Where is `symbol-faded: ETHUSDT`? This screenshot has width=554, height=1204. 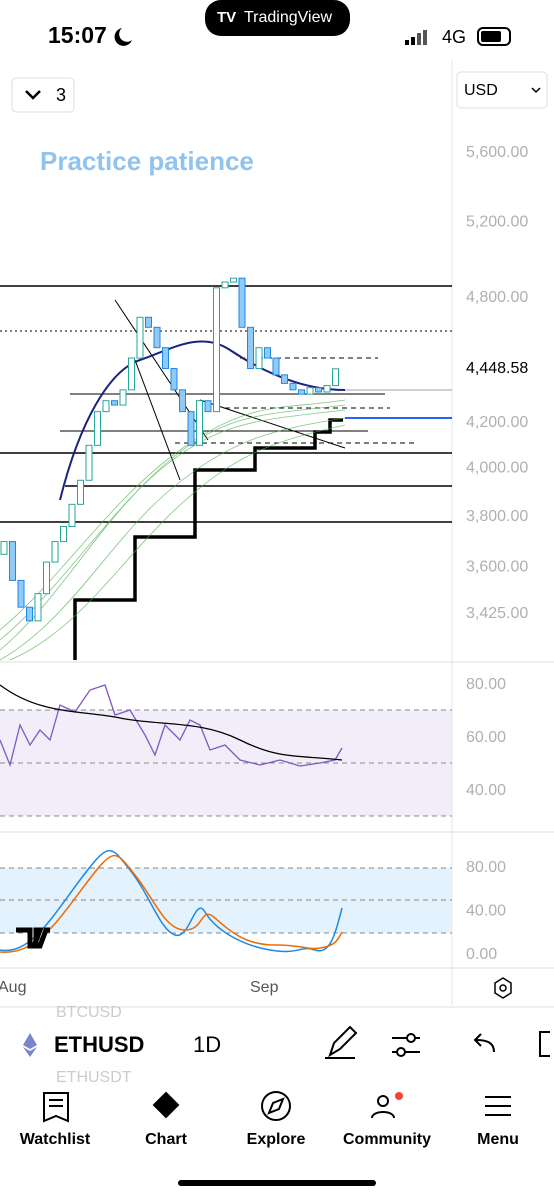 symbol-faded: ETHUSDT is located at coordinates (94, 1077).